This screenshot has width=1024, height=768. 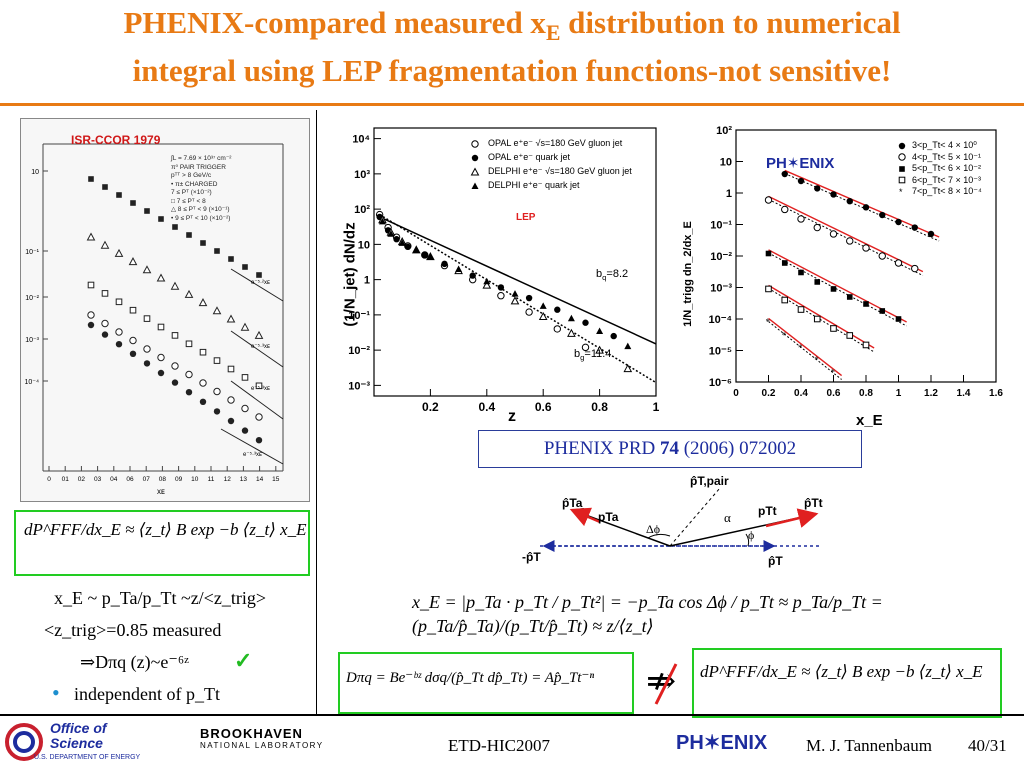 I want to click on phenix-legend-marker, so click(x=902, y=145).